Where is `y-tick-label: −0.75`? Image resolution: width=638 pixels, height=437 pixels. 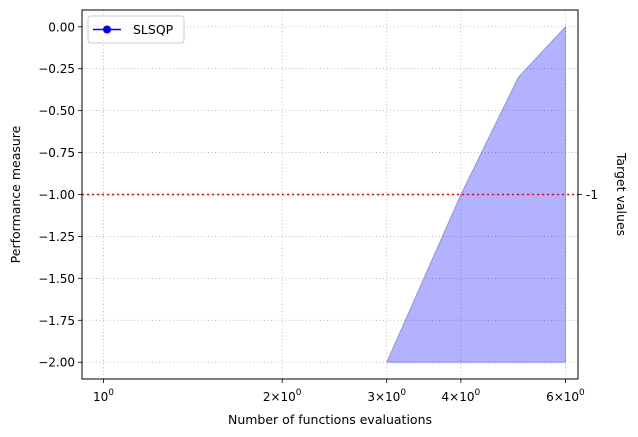 y-tick-label: −0.75 is located at coordinates (56, 153).